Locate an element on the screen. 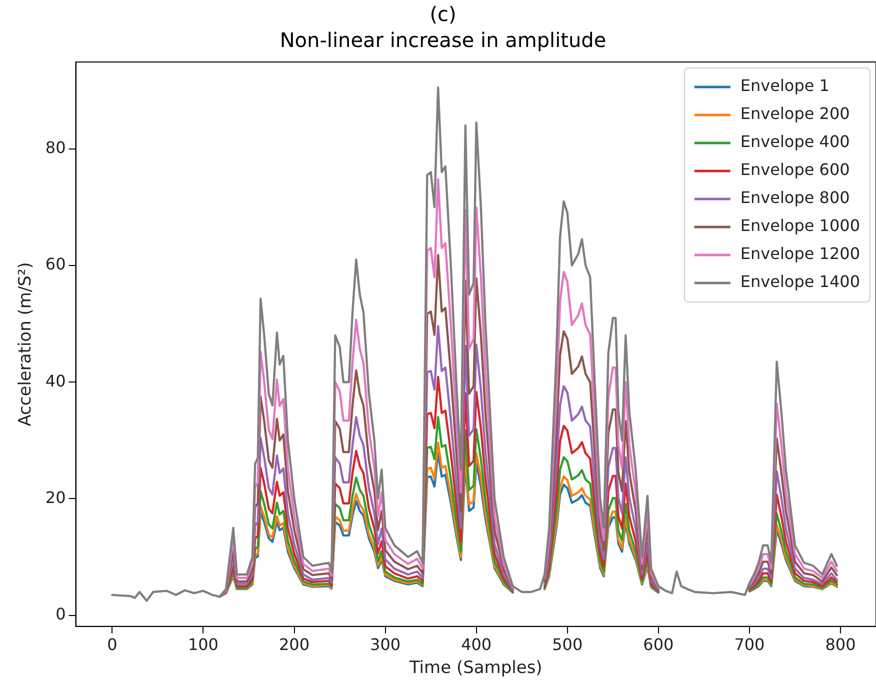  y-axis-title: Acceleration (m/S²) is located at coordinates (26, 344).